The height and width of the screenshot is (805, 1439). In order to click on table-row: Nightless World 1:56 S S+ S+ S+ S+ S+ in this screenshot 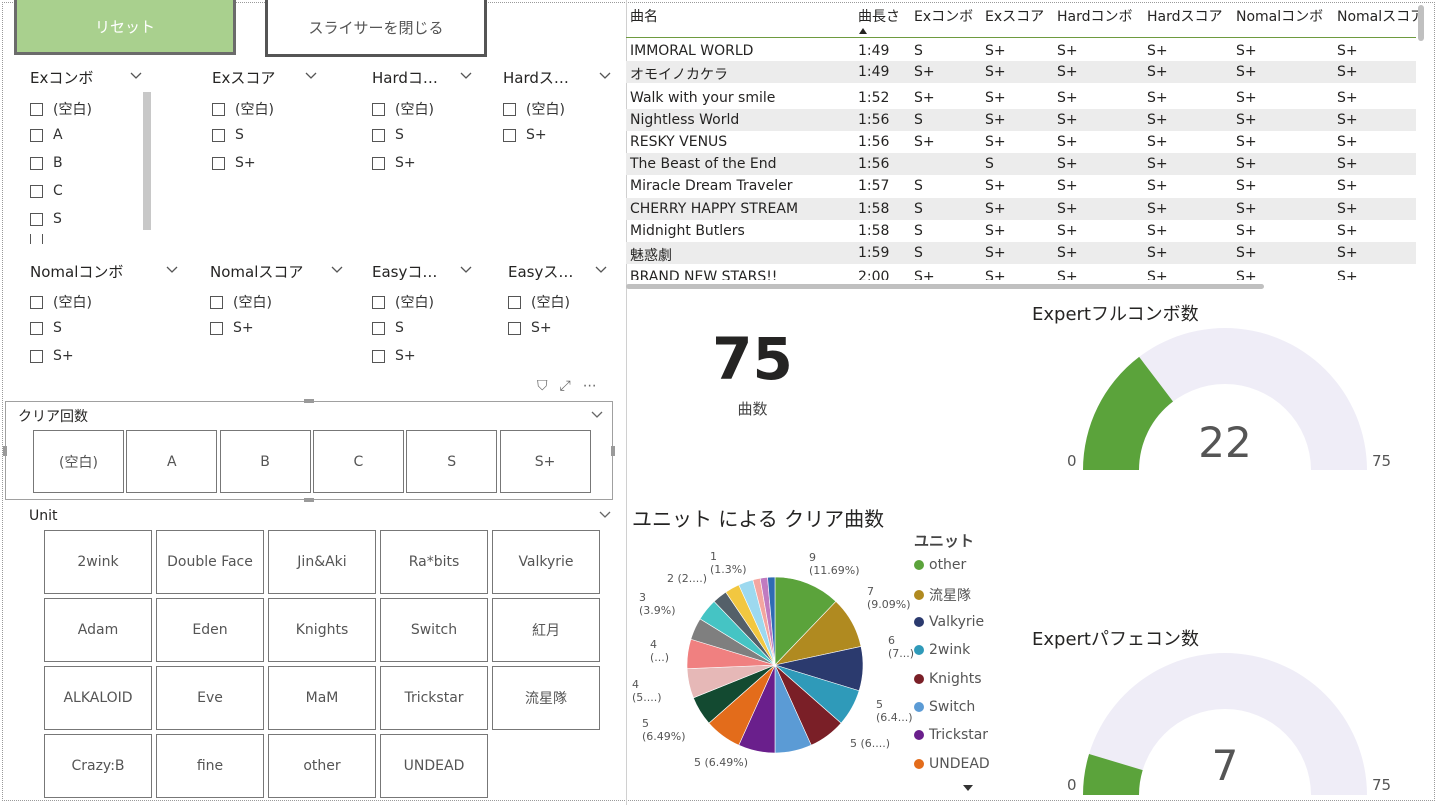, I will do `click(1021, 120)`.